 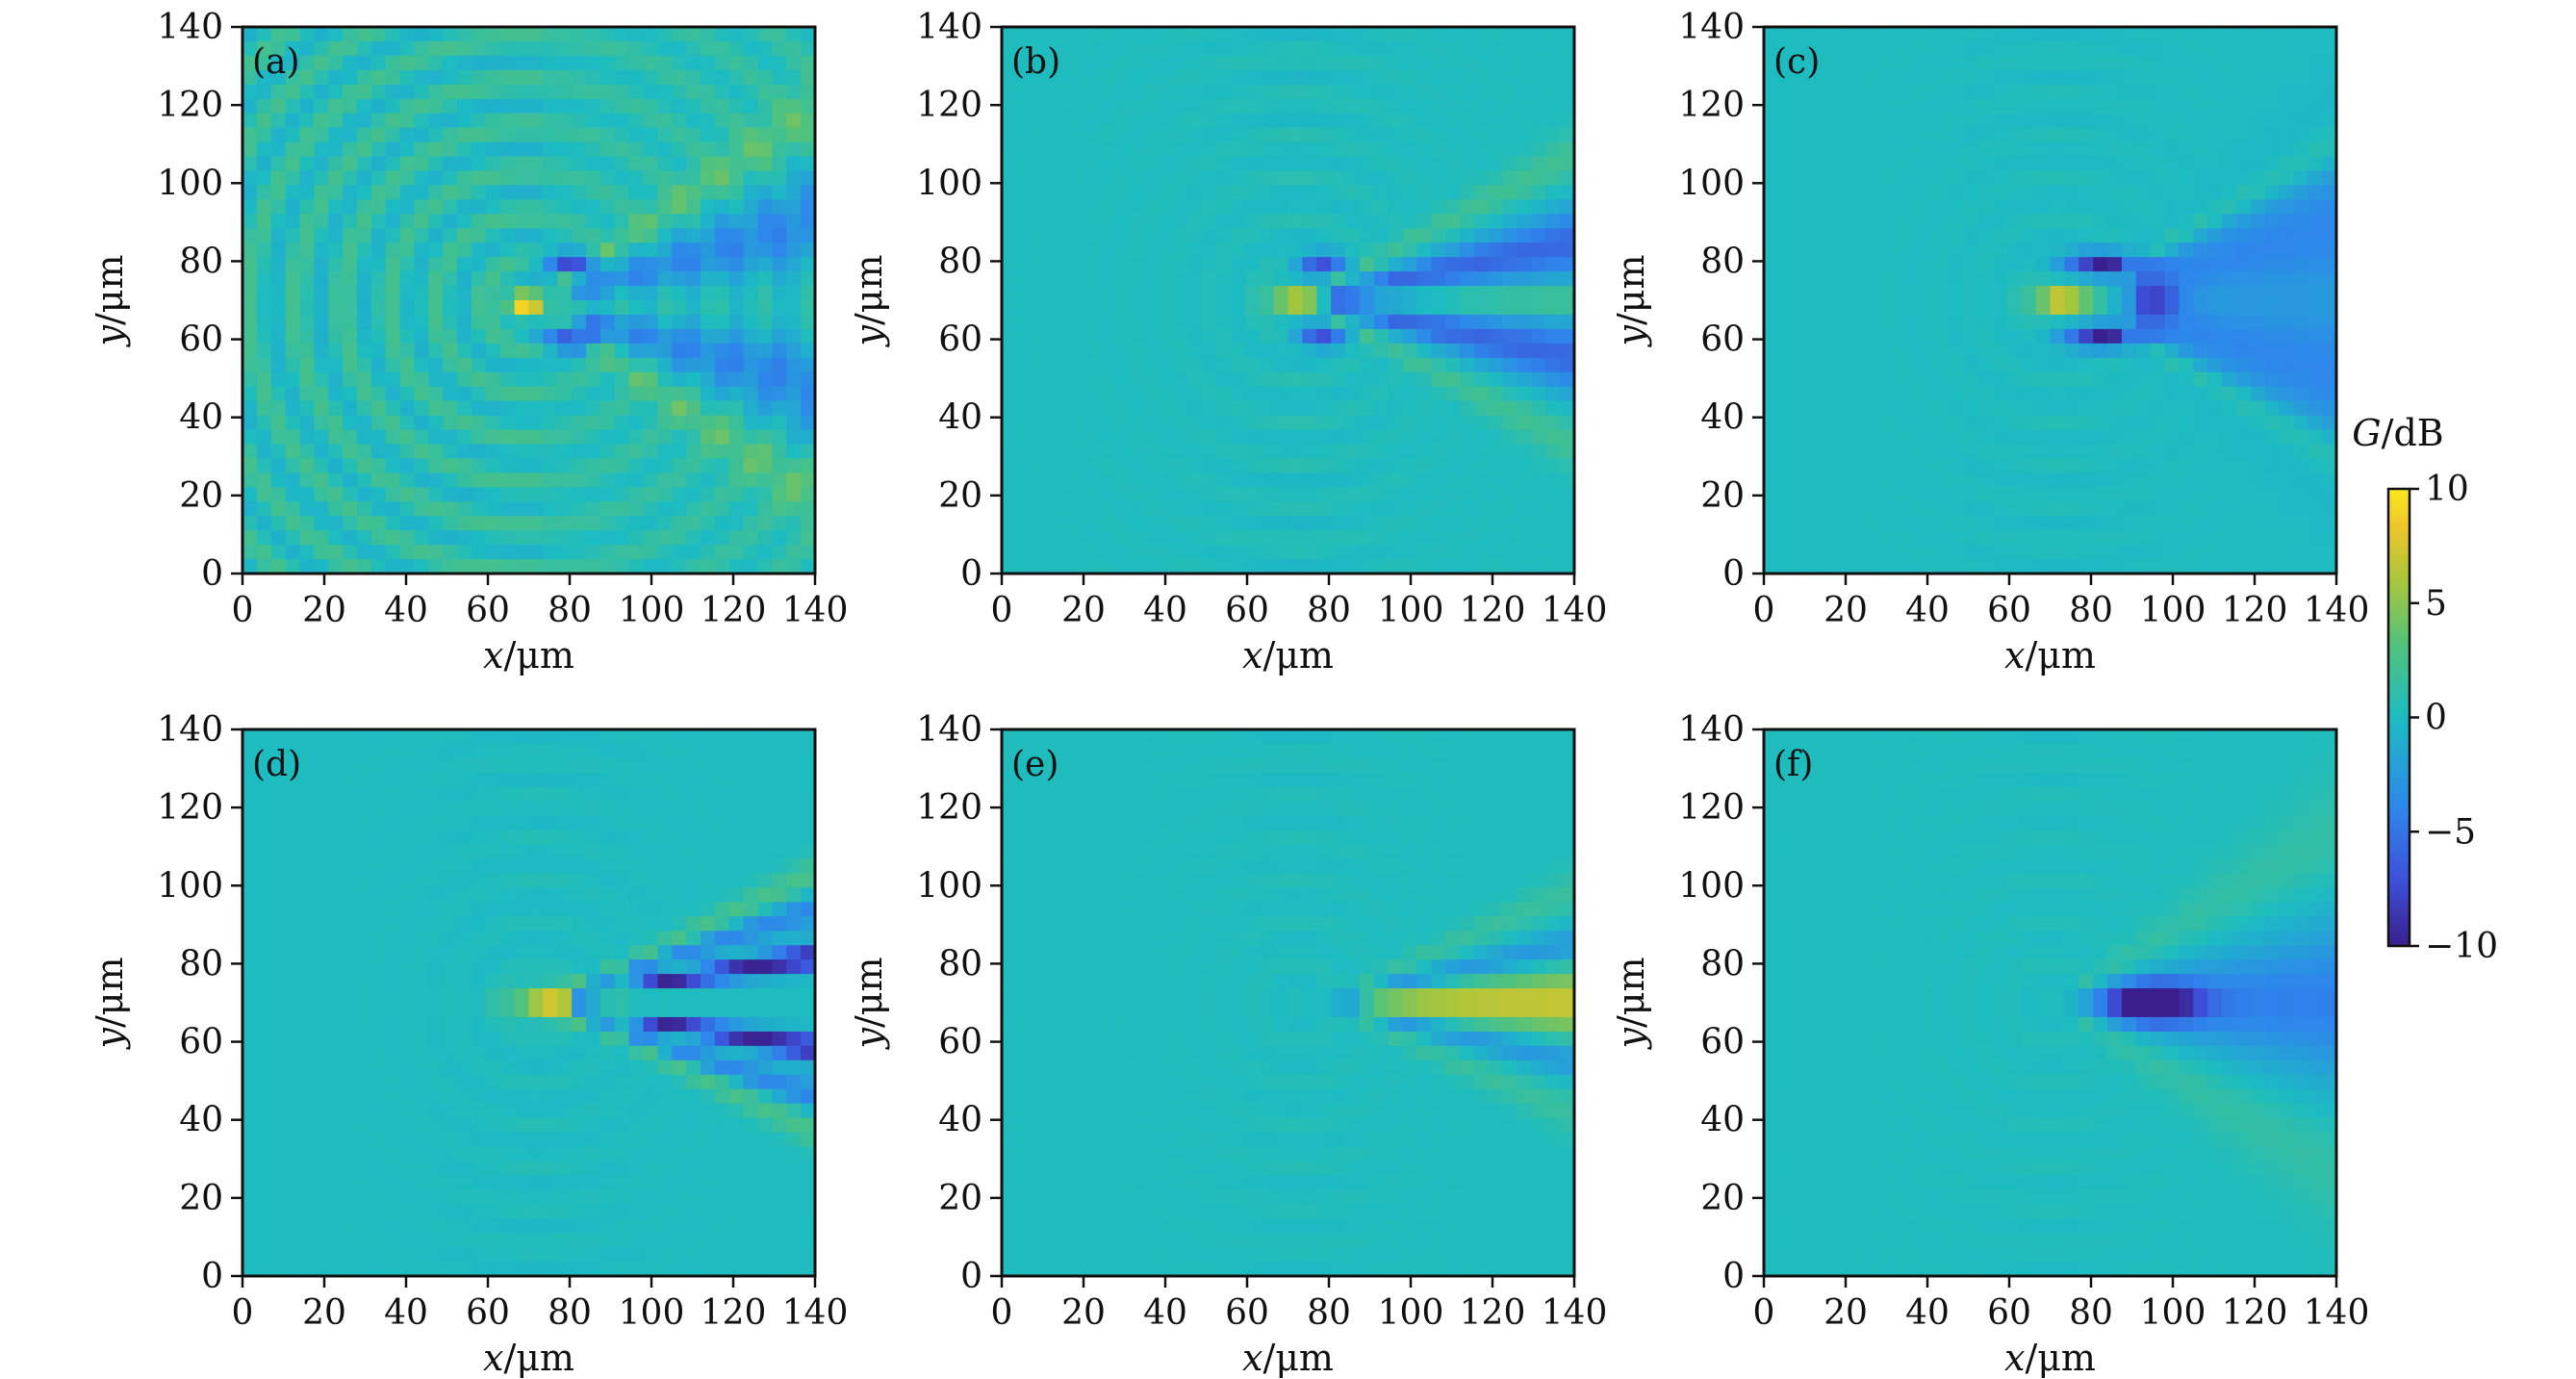 What do you see at coordinates (2337, 610) in the screenshot?
I see `x-tick-label: 140` at bounding box center [2337, 610].